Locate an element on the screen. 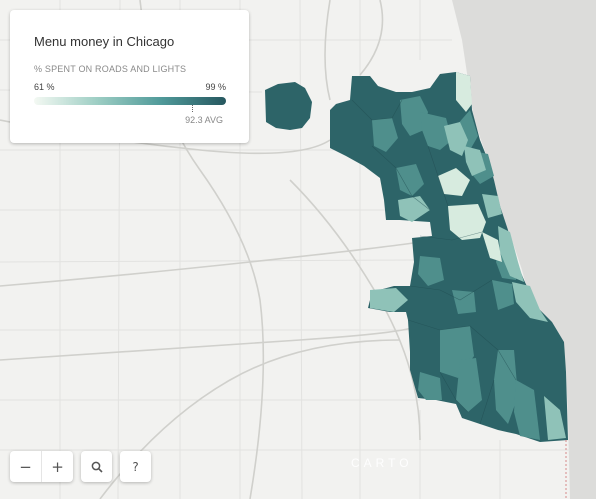 This screenshot has height=499, width=596. search-icon is located at coordinates (97, 467).